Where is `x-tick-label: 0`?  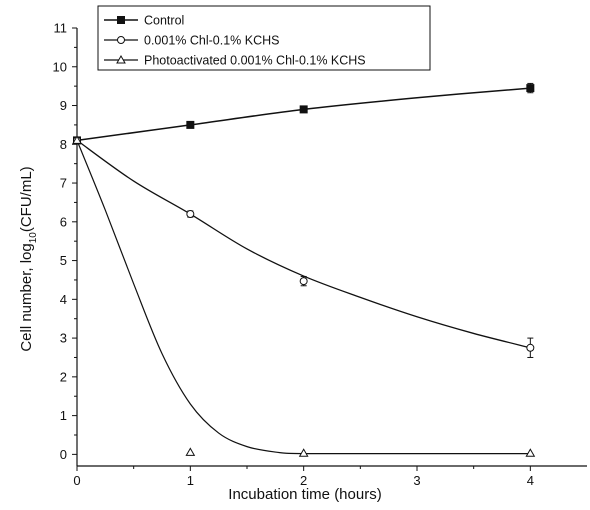 x-tick-label: 0 is located at coordinates (76, 480).